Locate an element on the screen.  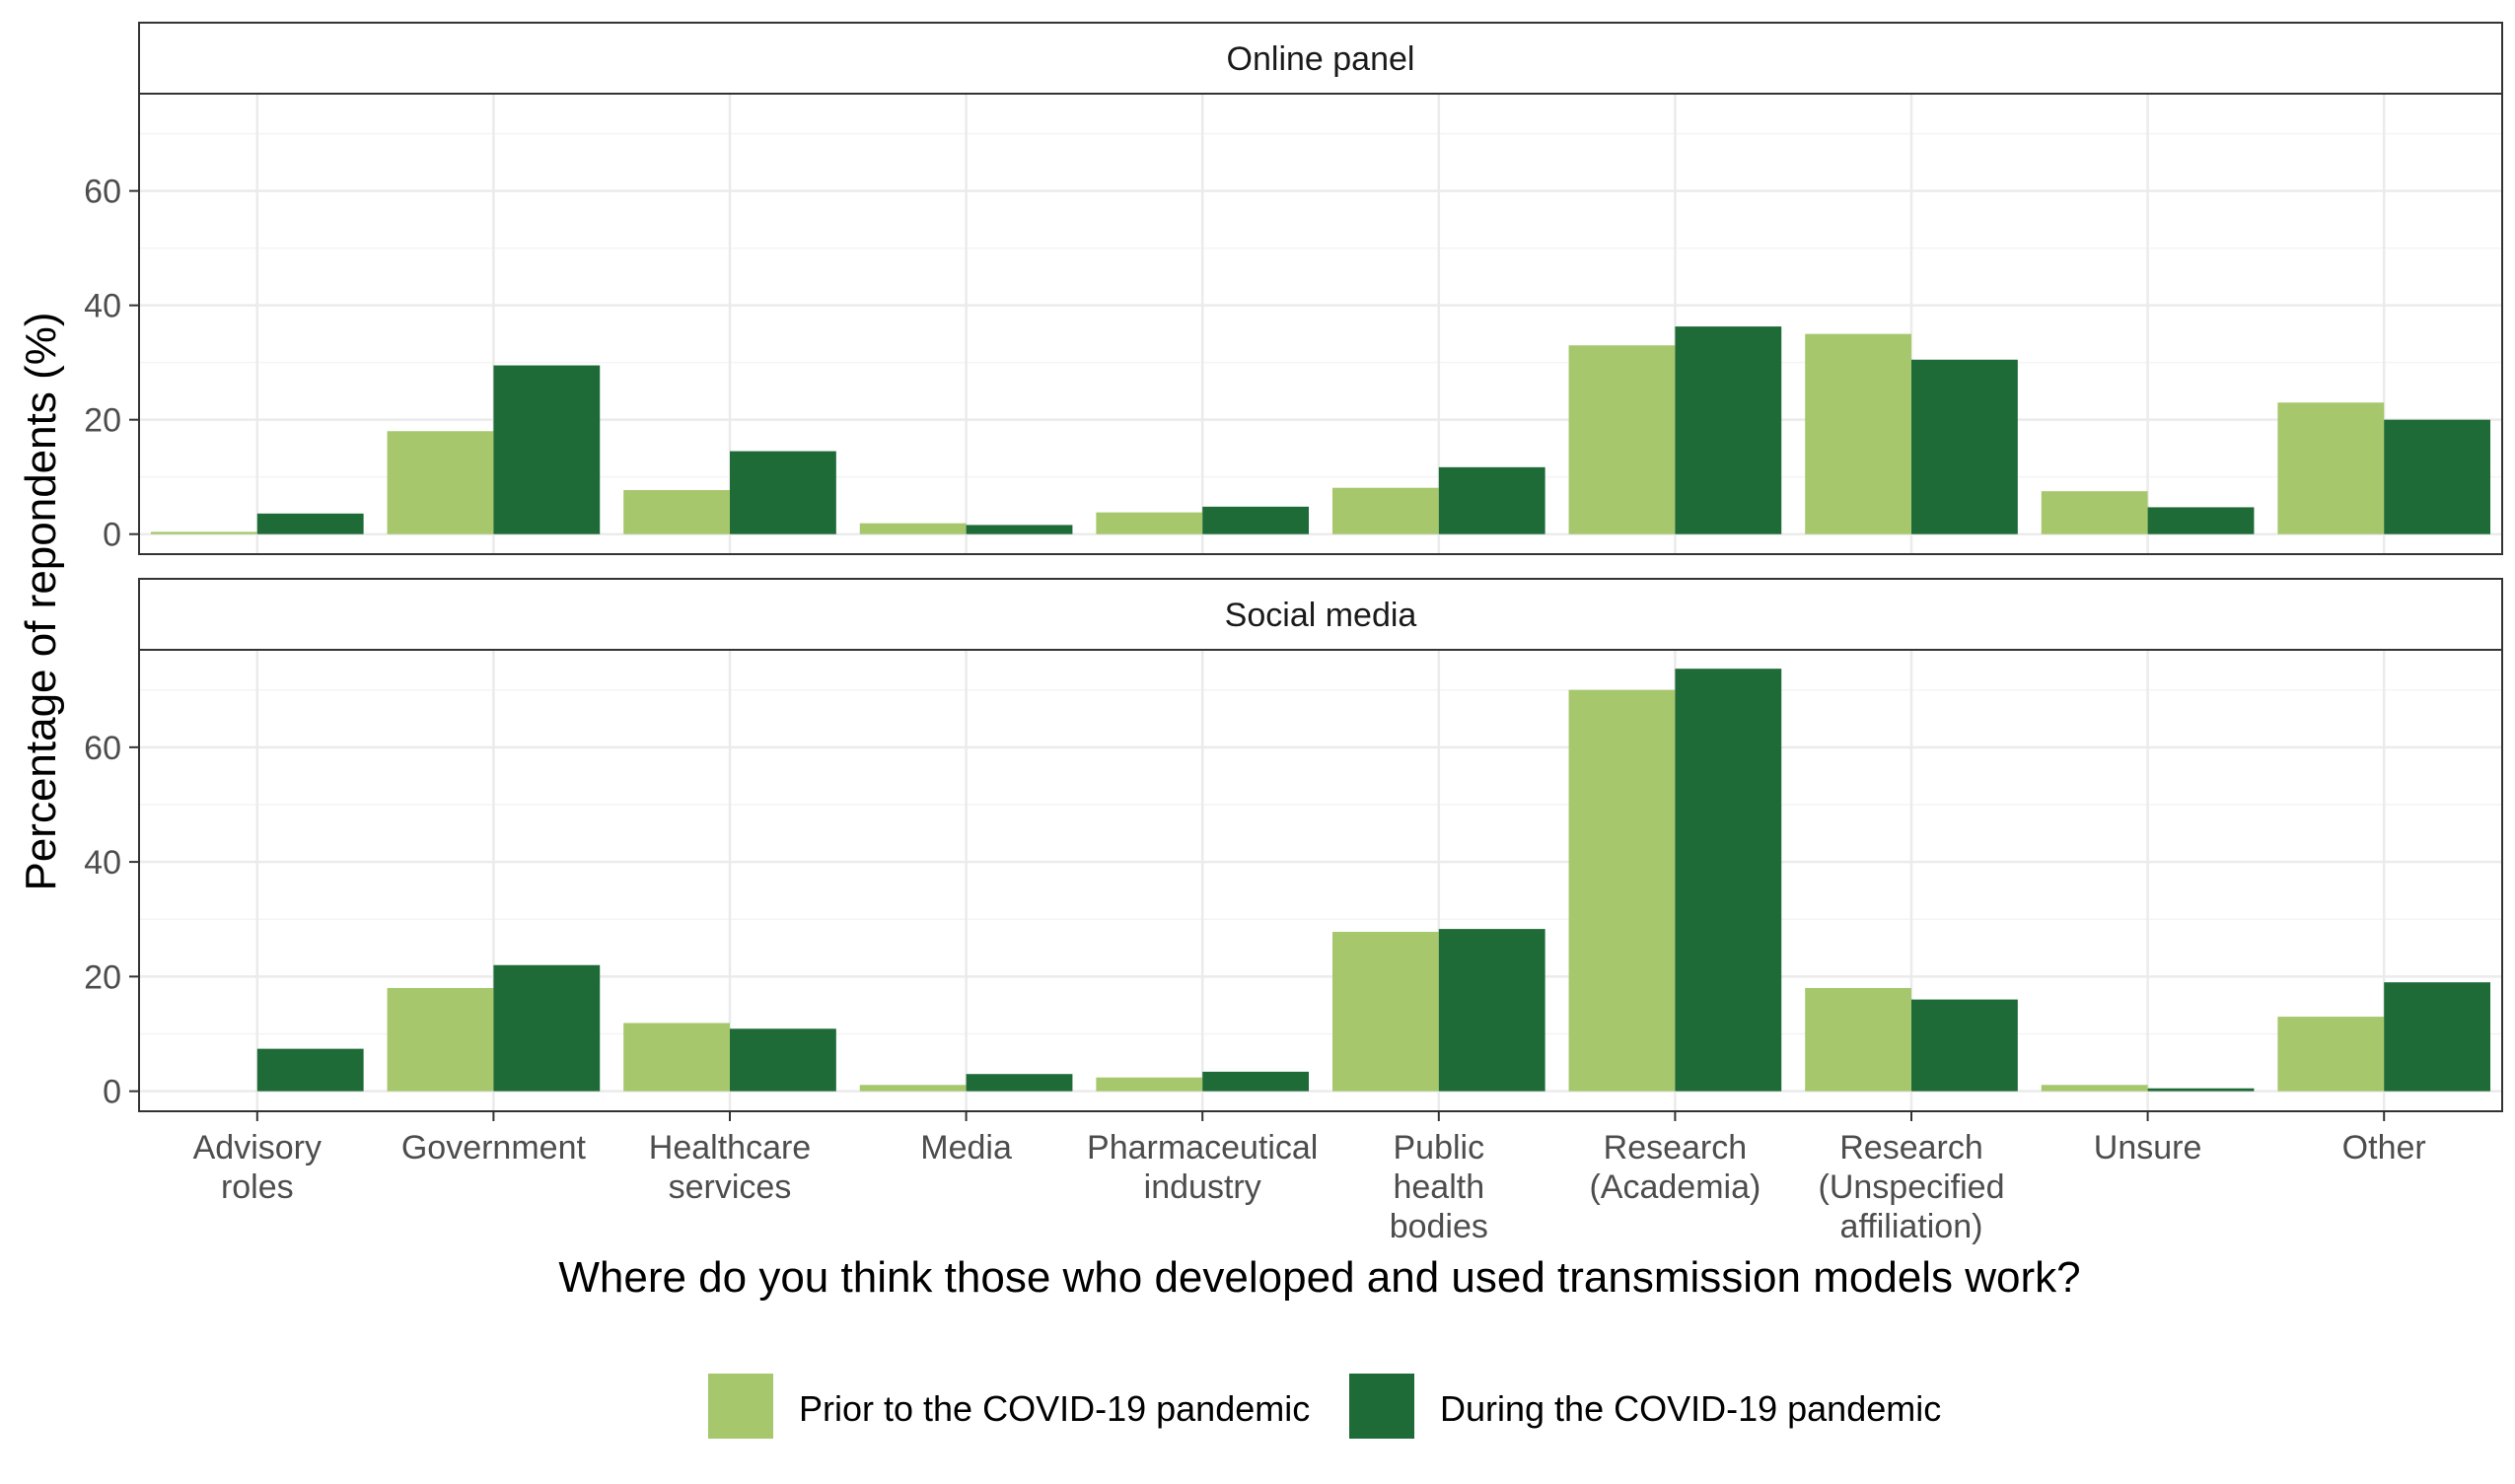
x-tick-label: Pharmaceutical industry is located at coordinates (1203, 1167).